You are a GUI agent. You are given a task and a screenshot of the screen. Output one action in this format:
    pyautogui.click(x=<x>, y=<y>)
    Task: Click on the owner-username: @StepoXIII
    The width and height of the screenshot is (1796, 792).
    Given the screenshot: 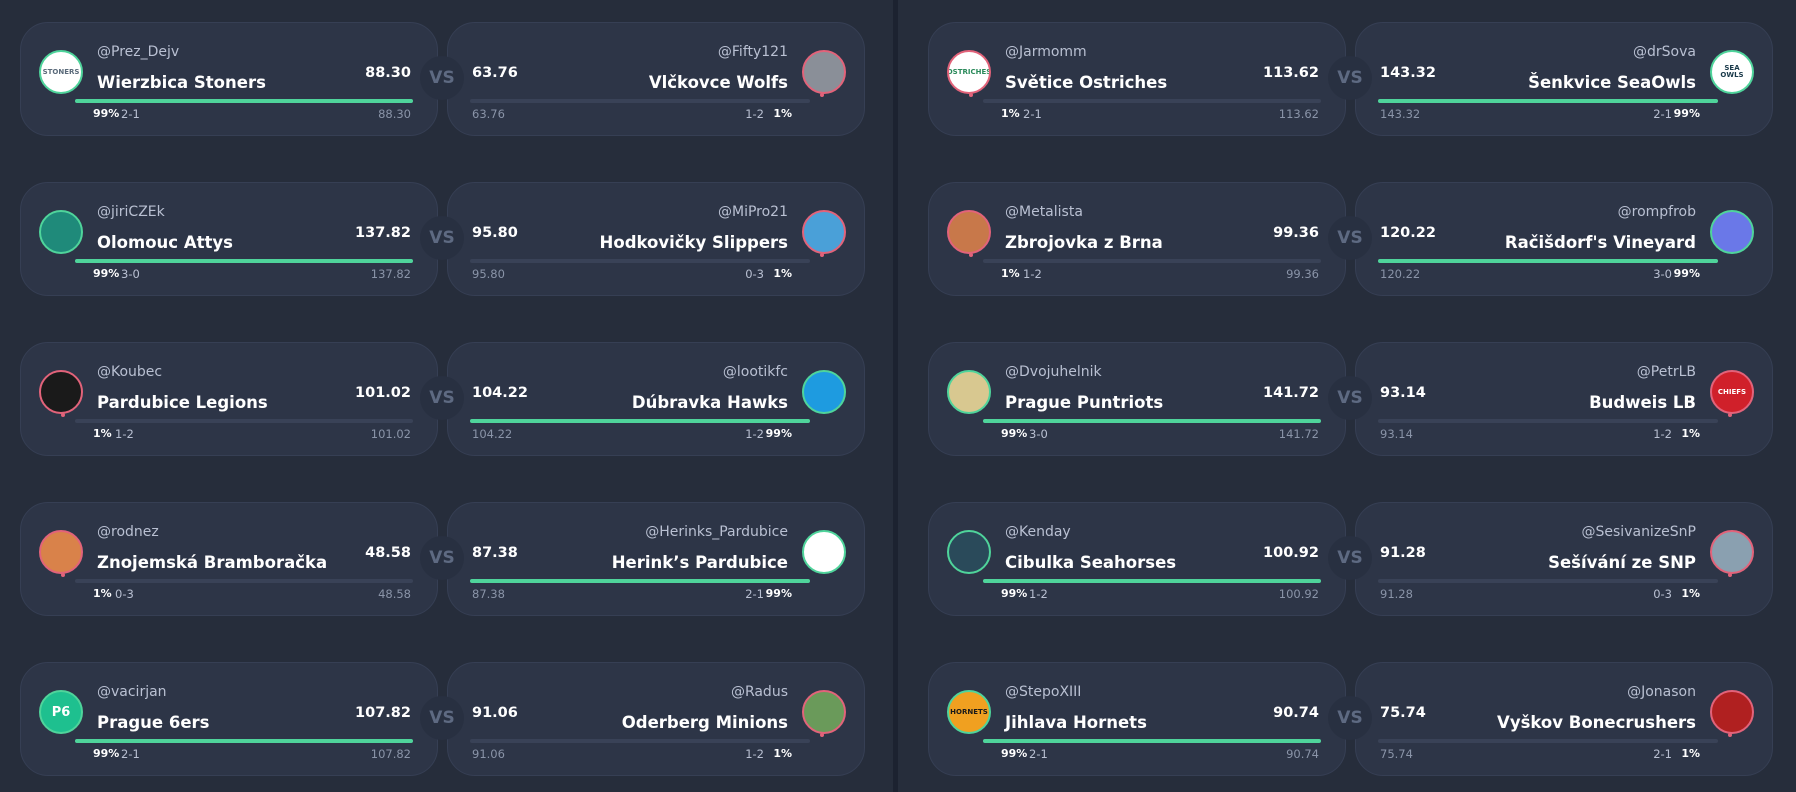 What is the action you would take?
    pyautogui.click(x=1043, y=692)
    